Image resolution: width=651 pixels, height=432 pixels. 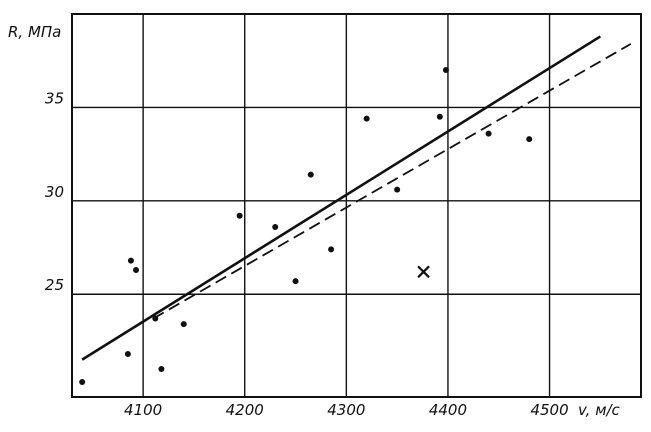 I want to click on x-tick-label: 4500, so click(x=549, y=410).